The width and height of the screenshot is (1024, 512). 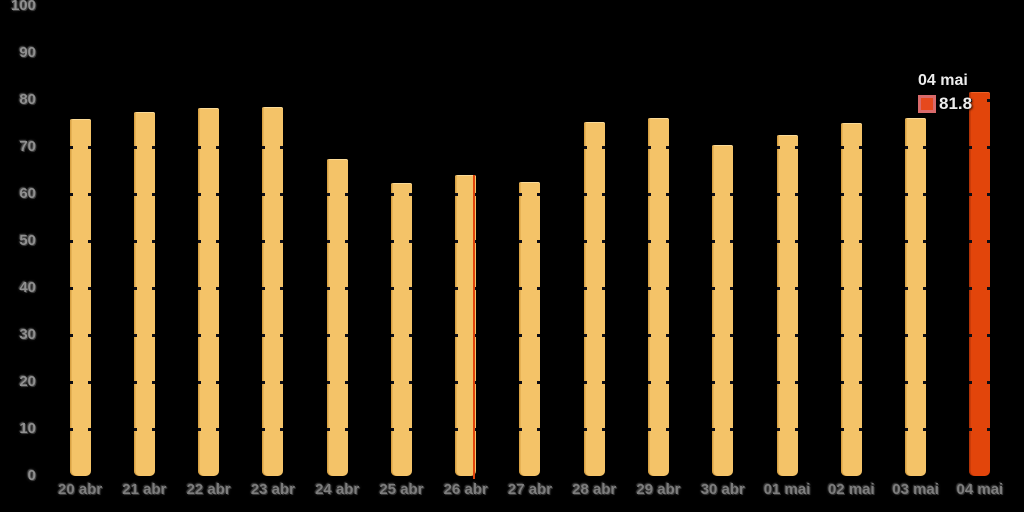 I want to click on y-tick-label: 60, so click(x=27, y=193).